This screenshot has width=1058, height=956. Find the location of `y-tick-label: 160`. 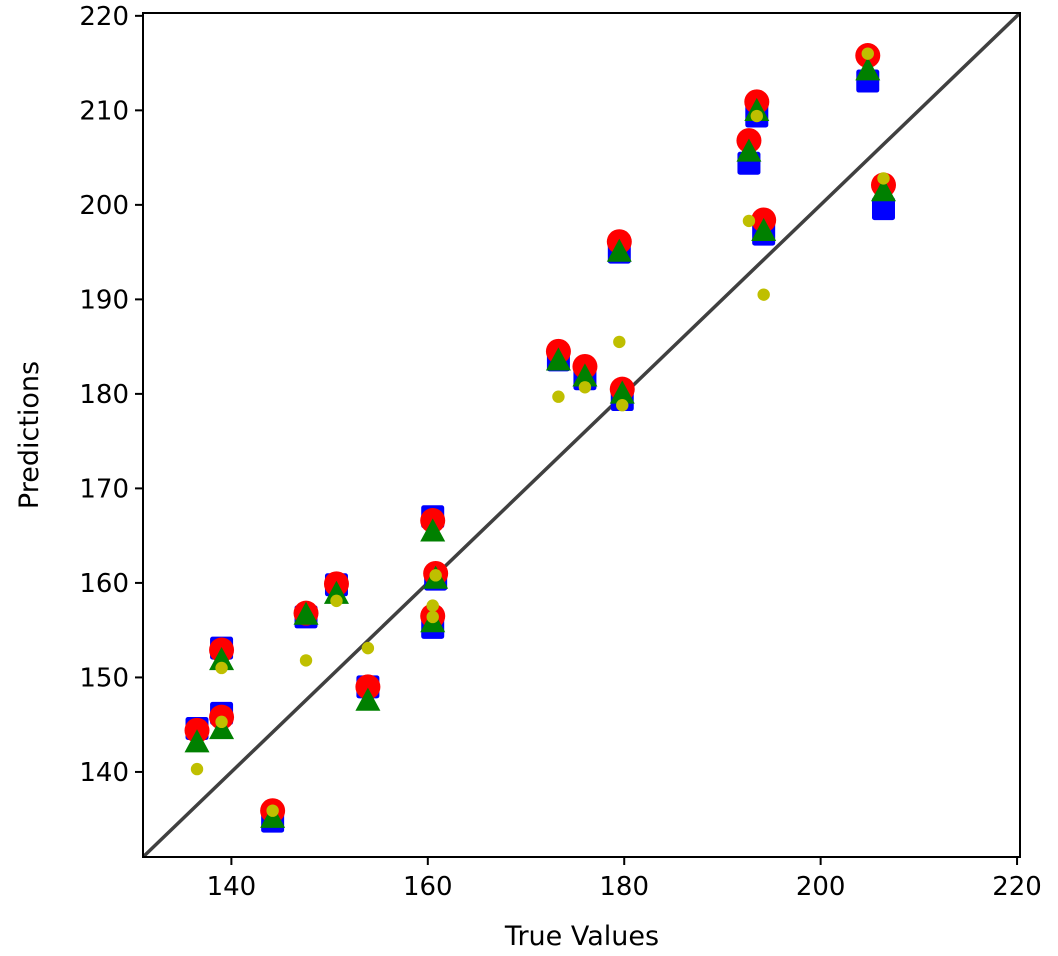

y-tick-label: 160 is located at coordinates (104, 584).